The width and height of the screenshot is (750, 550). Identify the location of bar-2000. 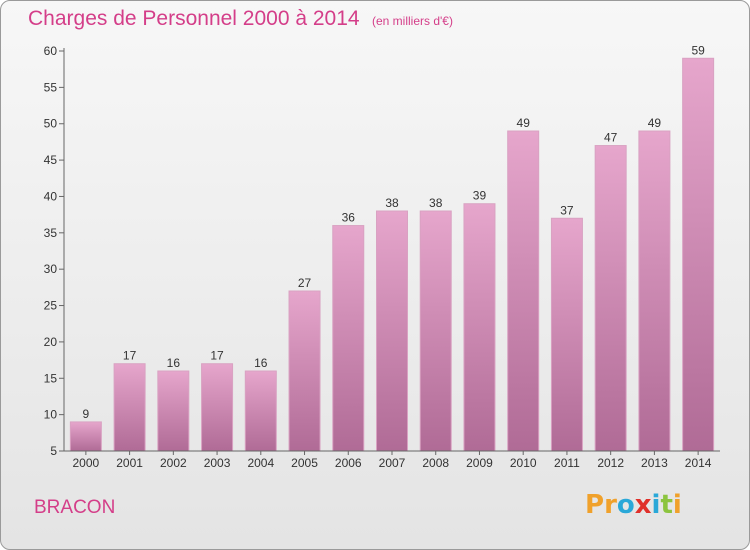
(85, 436).